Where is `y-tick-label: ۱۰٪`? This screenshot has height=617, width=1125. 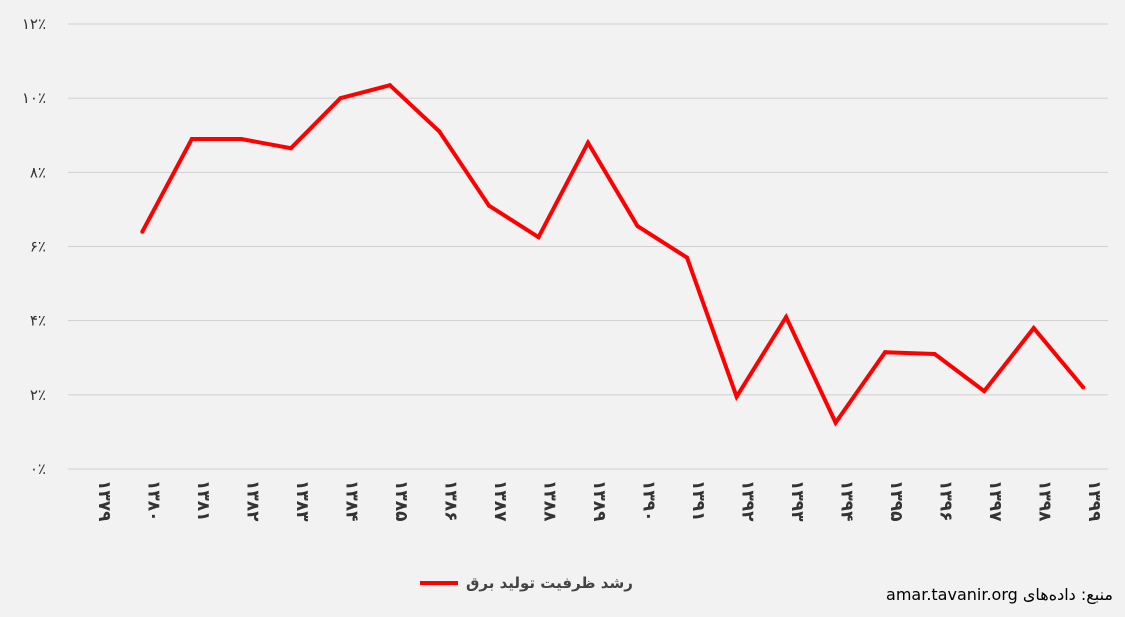 y-tick-label: ۱۰٪ is located at coordinates (34, 98).